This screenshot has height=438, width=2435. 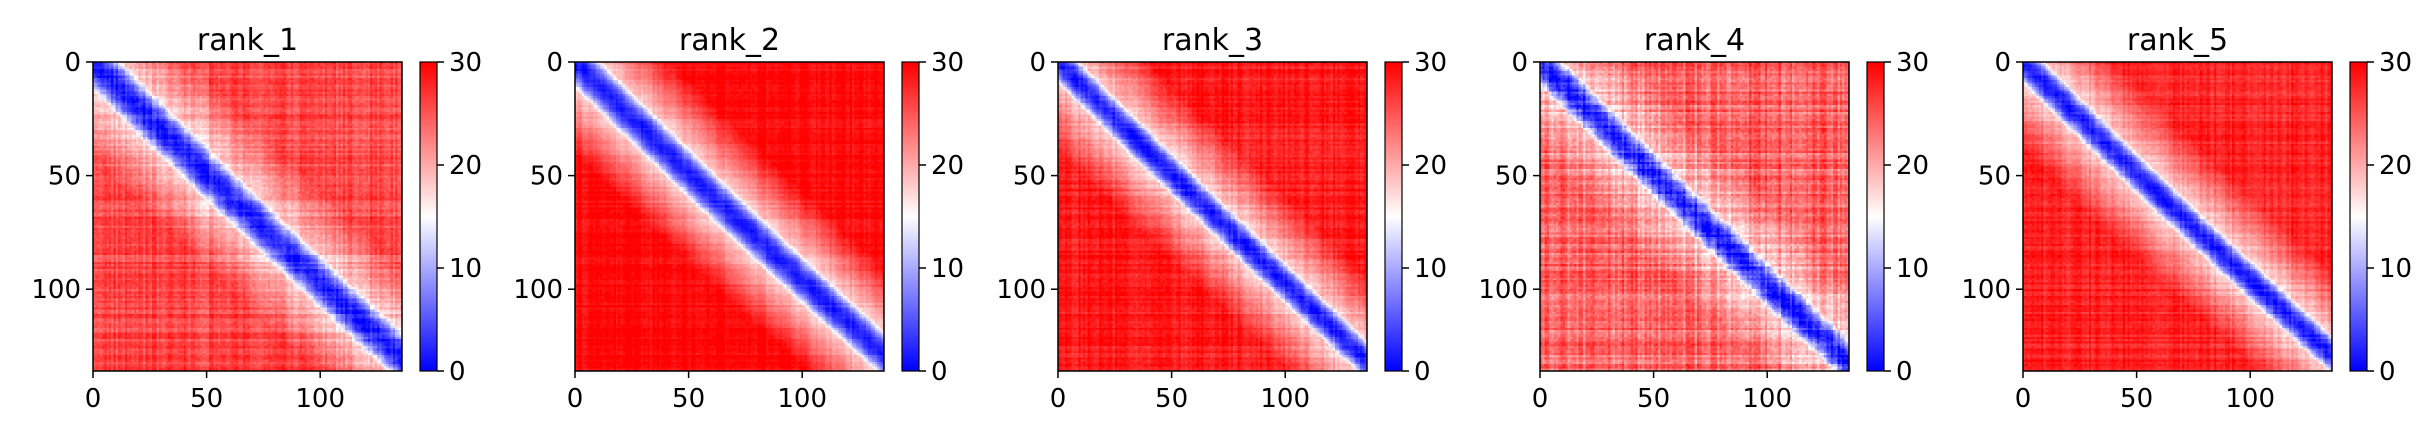 I want to click on panel-title: rank_4, so click(x=1694, y=40).